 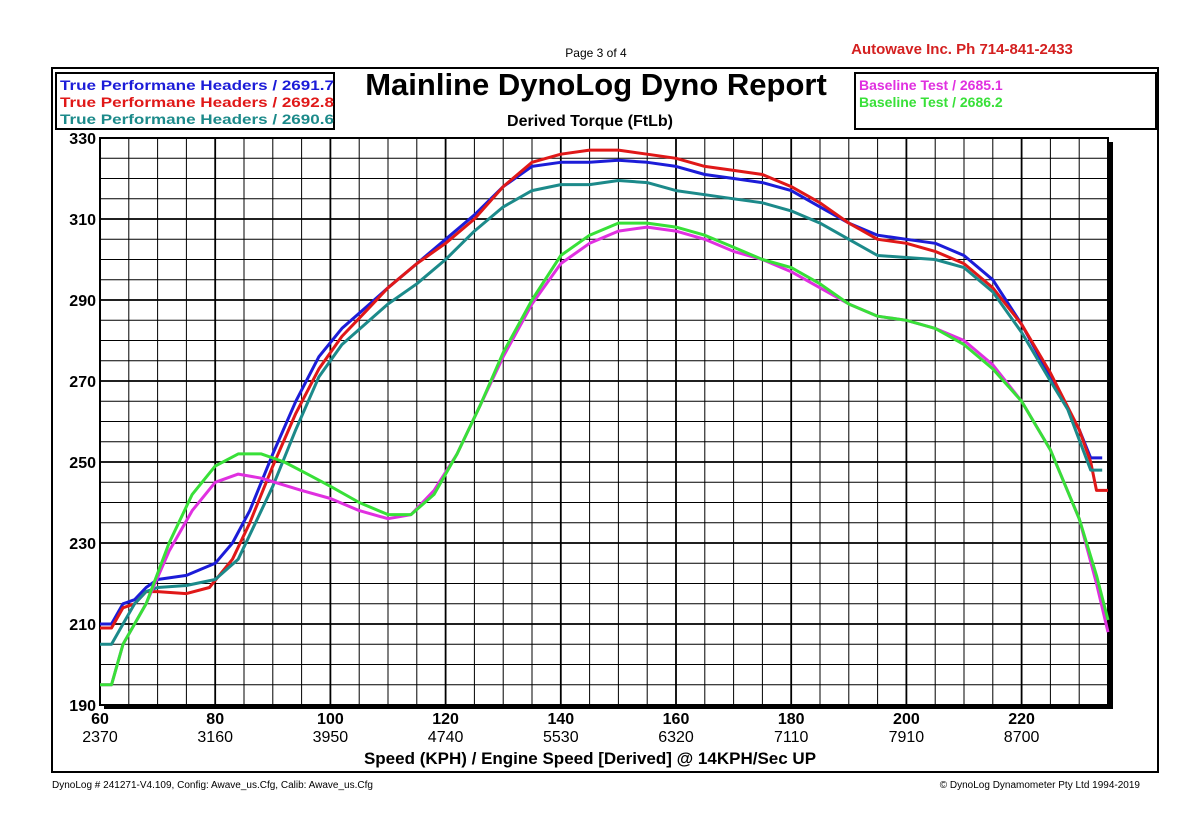 What do you see at coordinates (215, 719) in the screenshot?
I see `x-tick-label: 80` at bounding box center [215, 719].